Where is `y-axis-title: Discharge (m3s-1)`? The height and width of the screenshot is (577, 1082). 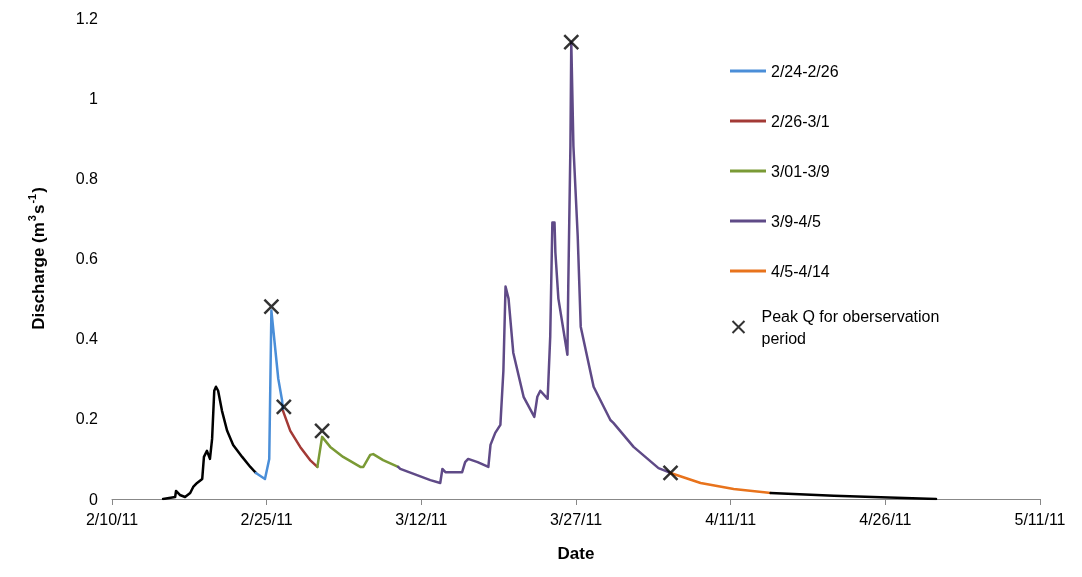 y-axis-title: Discharge (m3s-1) is located at coordinates (36, 258).